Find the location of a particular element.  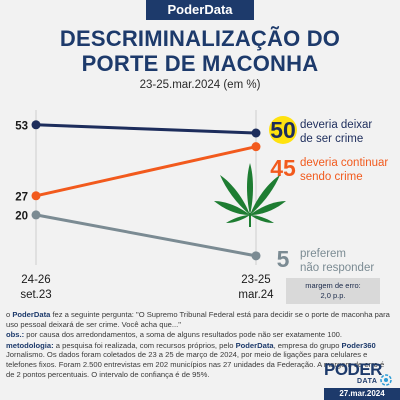

series-name-2: preferem is located at coordinates (323, 254).